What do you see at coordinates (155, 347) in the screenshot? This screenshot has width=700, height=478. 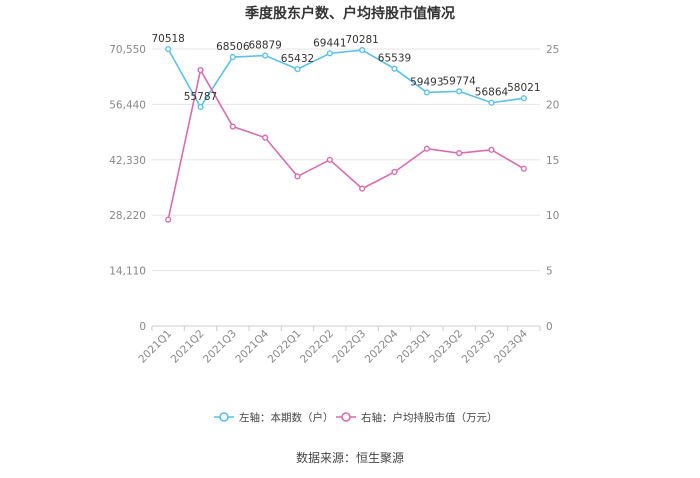 I see `x-tick-label: 2021Q1` at bounding box center [155, 347].